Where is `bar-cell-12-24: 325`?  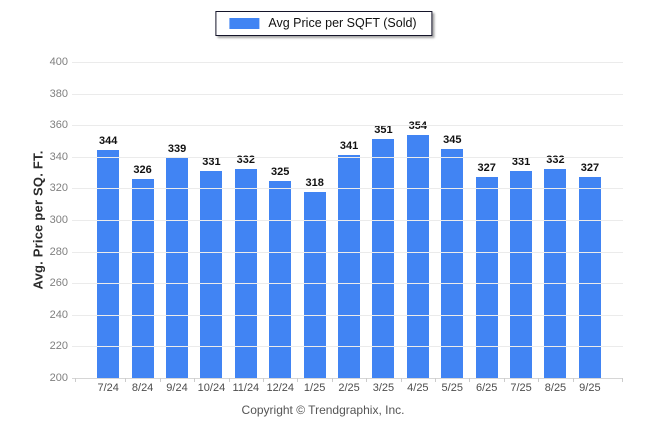 bar-cell-12-24: 325 is located at coordinates (280, 220).